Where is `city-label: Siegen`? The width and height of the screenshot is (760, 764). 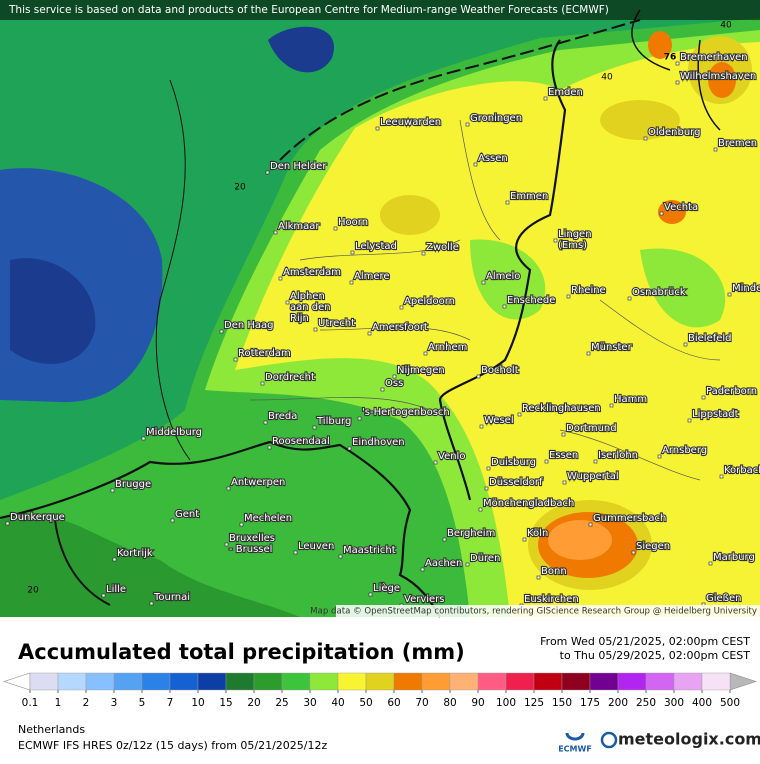
city-label: Siegen is located at coordinates (653, 546).